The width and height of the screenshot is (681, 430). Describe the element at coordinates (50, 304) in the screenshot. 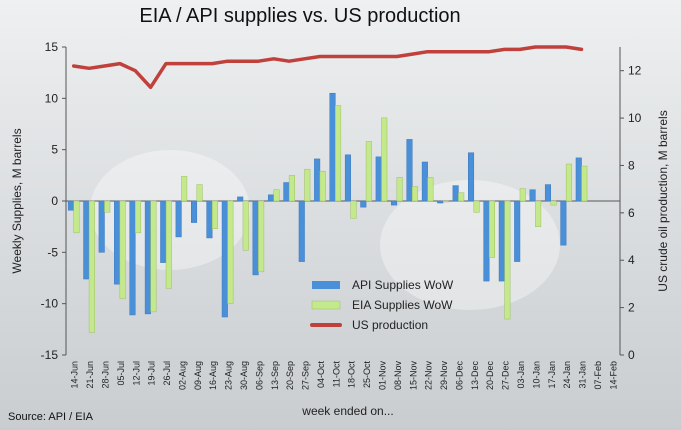

I see `y-tick-label: -10` at that location.